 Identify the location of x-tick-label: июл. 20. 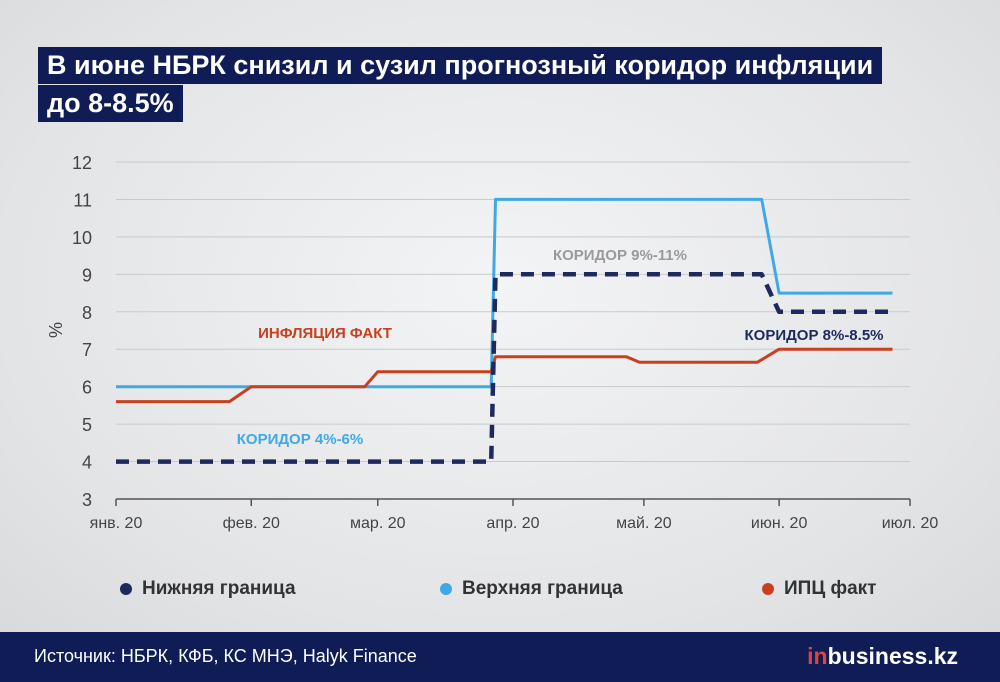
(910, 523).